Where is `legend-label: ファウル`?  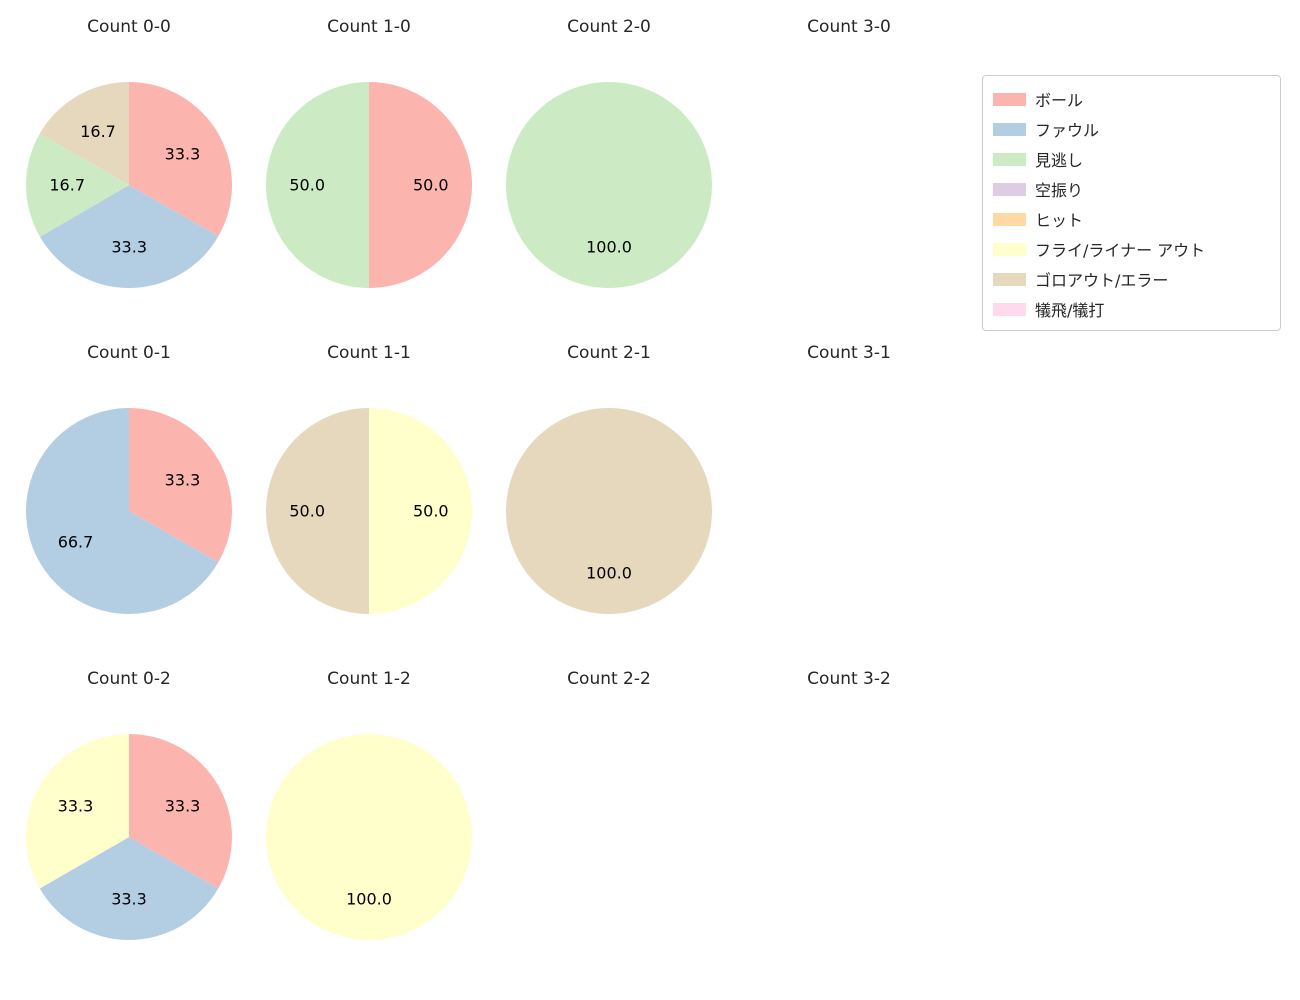 legend-label: ファウル is located at coordinates (1067, 130).